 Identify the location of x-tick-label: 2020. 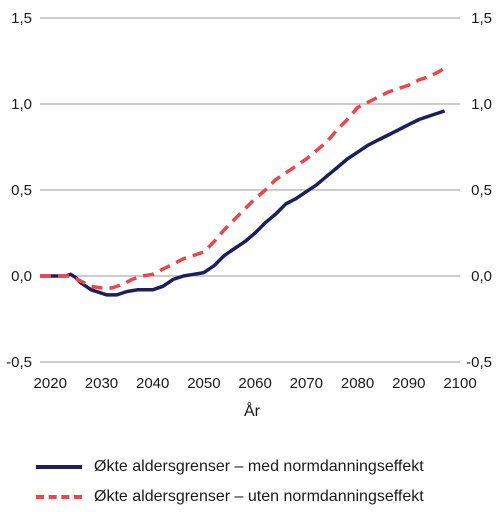
(50, 383).